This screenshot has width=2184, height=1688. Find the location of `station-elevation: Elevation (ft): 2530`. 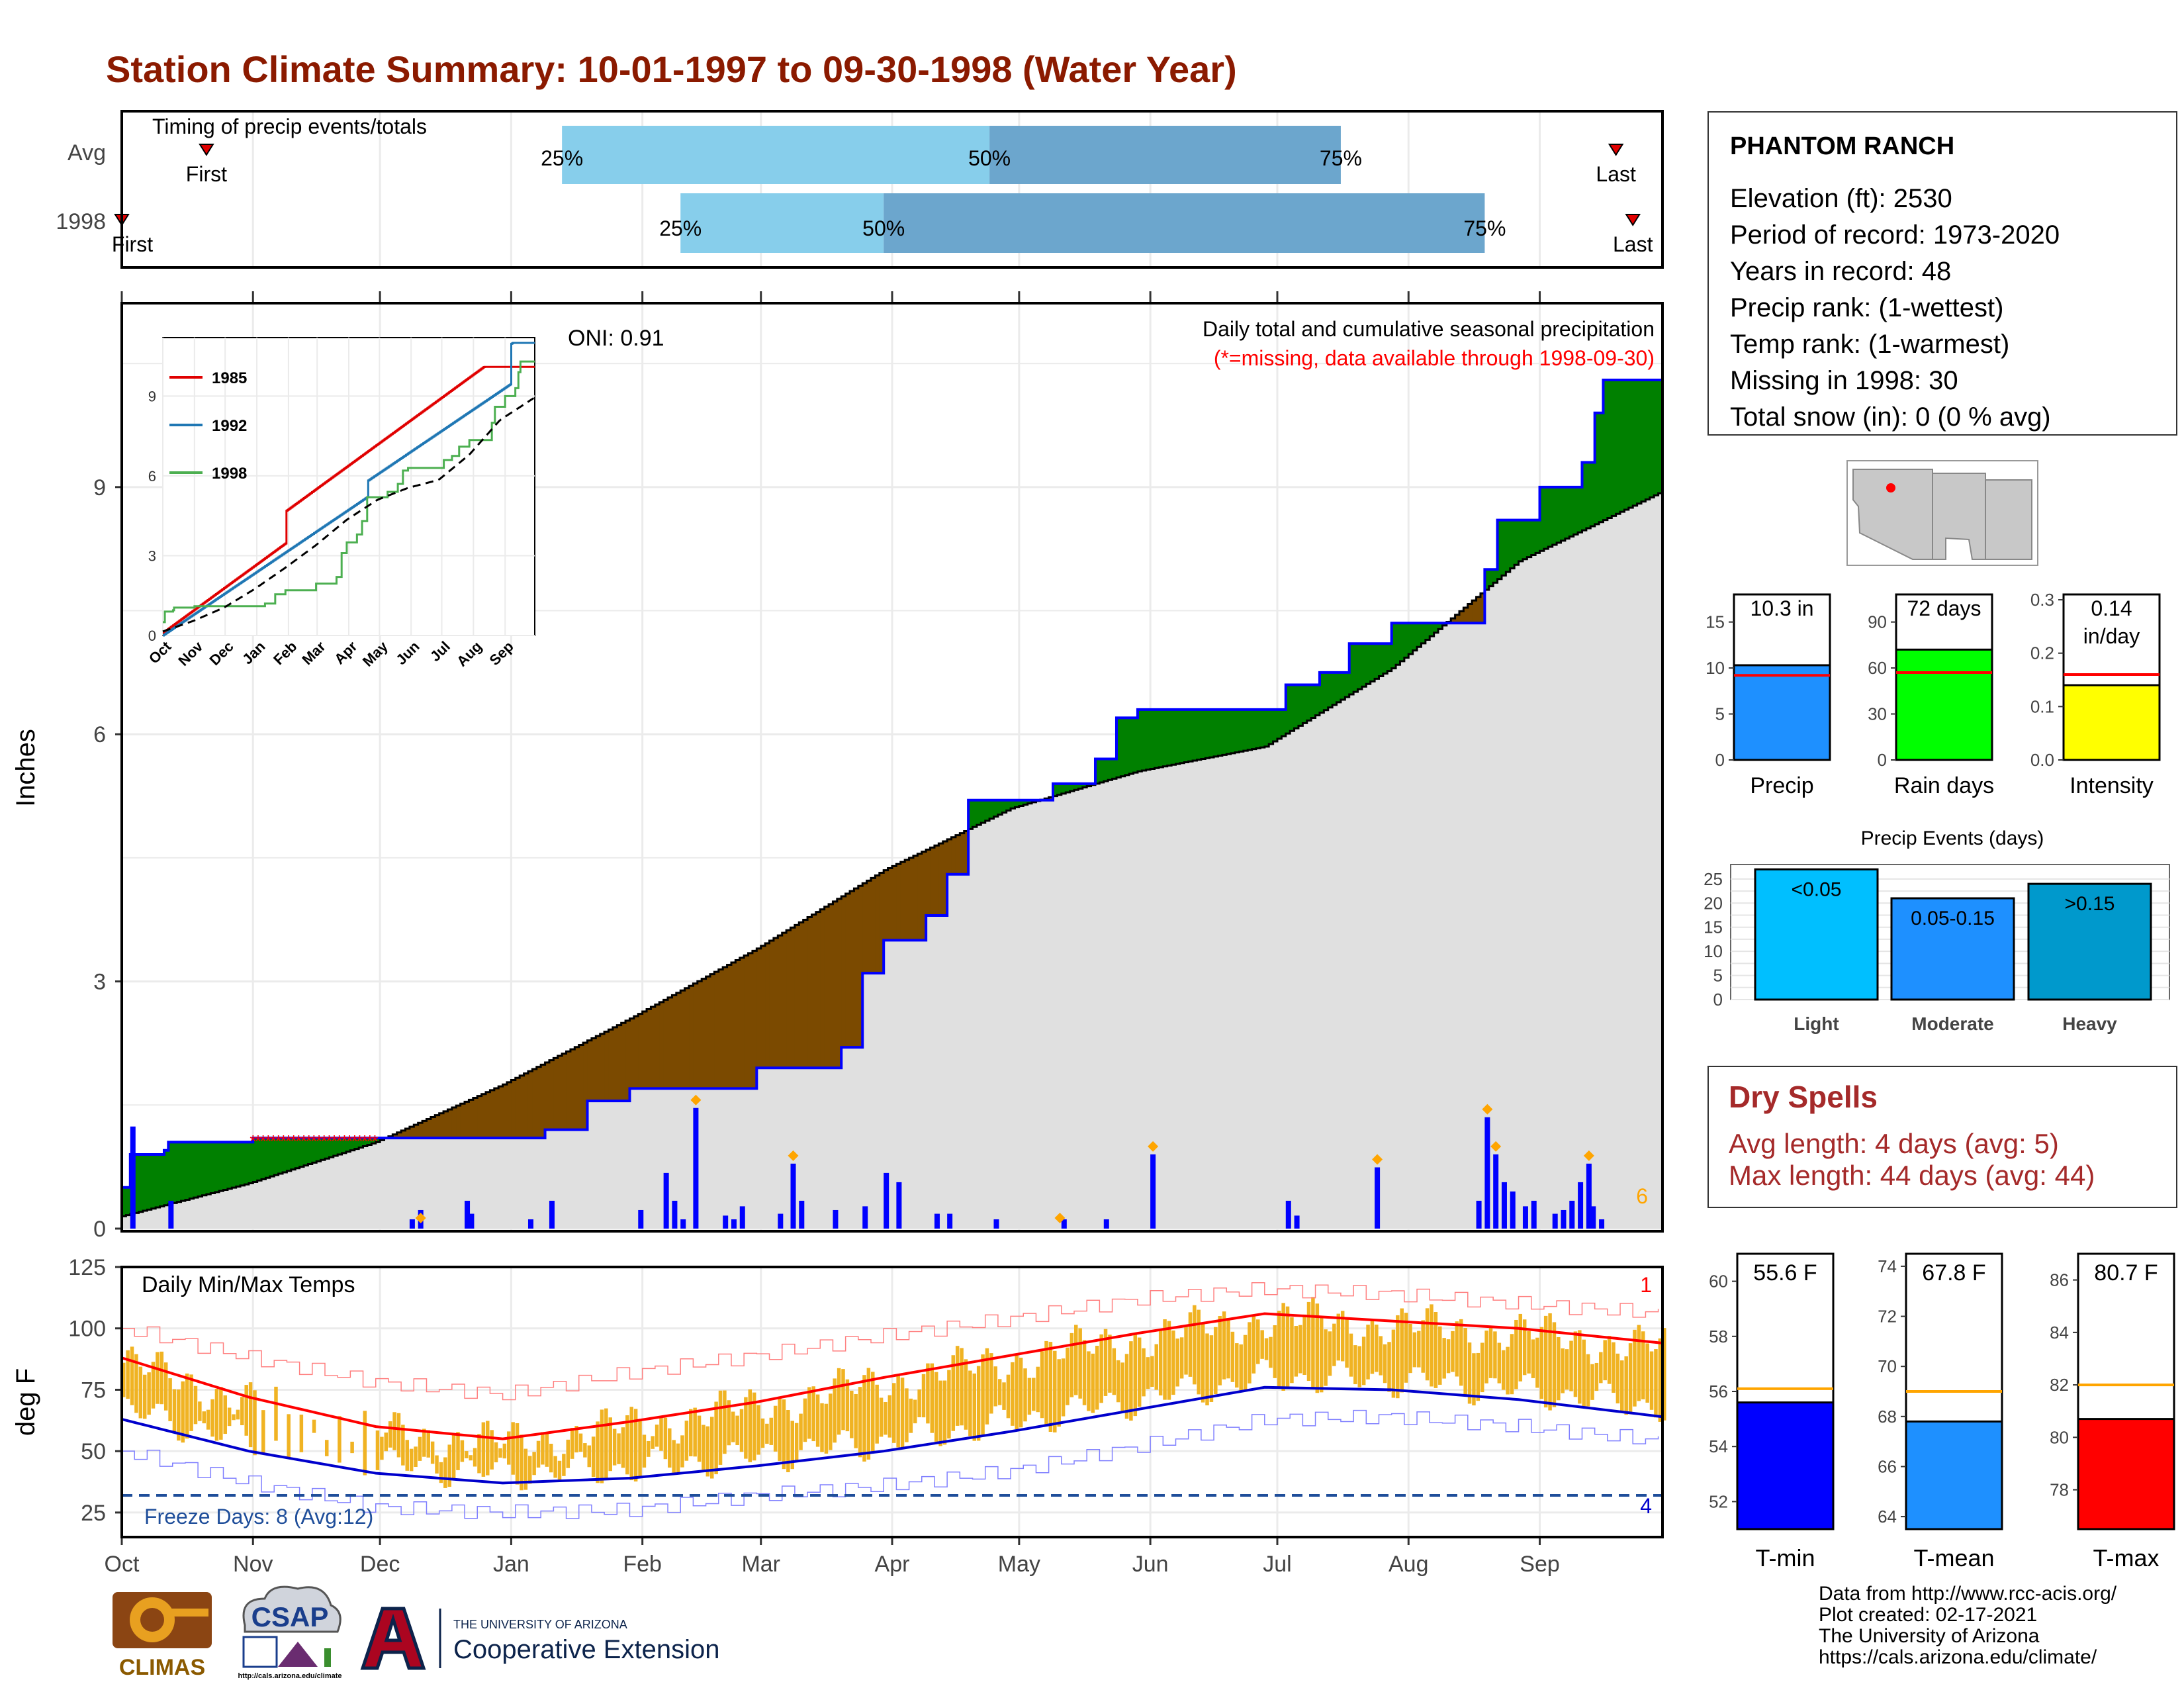

station-elevation: Elevation (ft): 2530 is located at coordinates (1841, 198).